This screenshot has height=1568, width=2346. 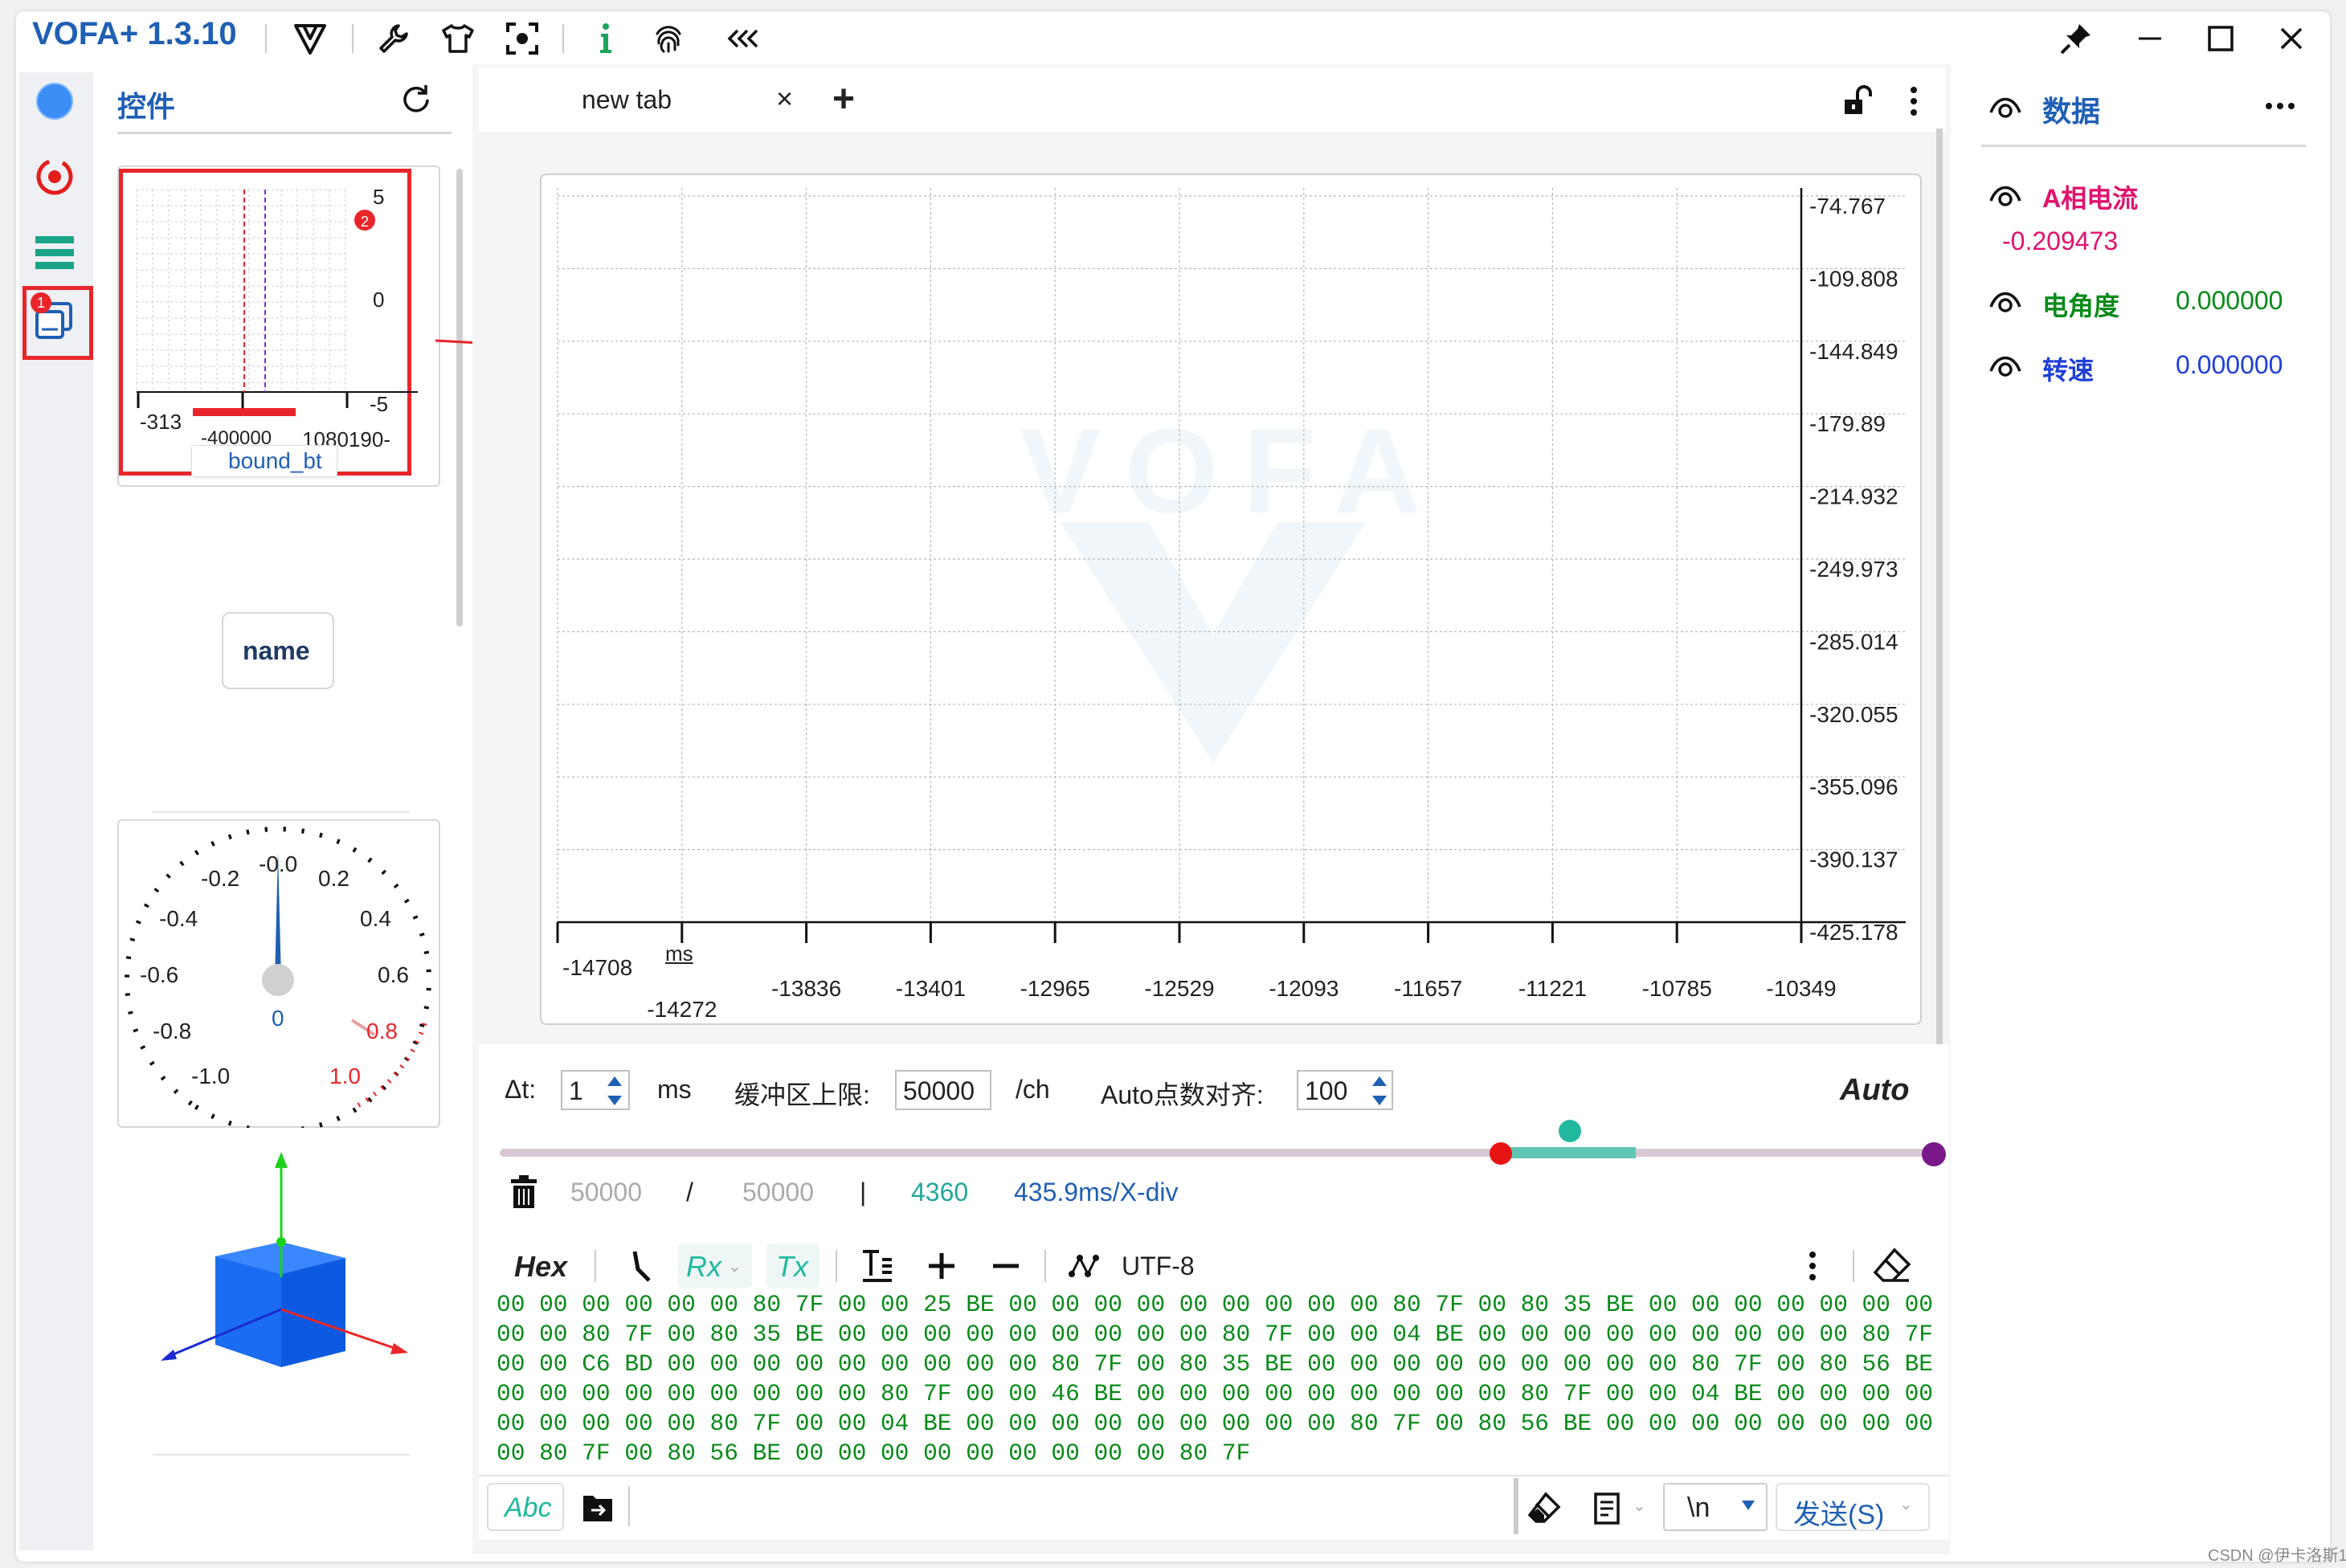 What do you see at coordinates (802, 1094) in the screenshot?
I see `buffer-label: 缓冲区上限:` at bounding box center [802, 1094].